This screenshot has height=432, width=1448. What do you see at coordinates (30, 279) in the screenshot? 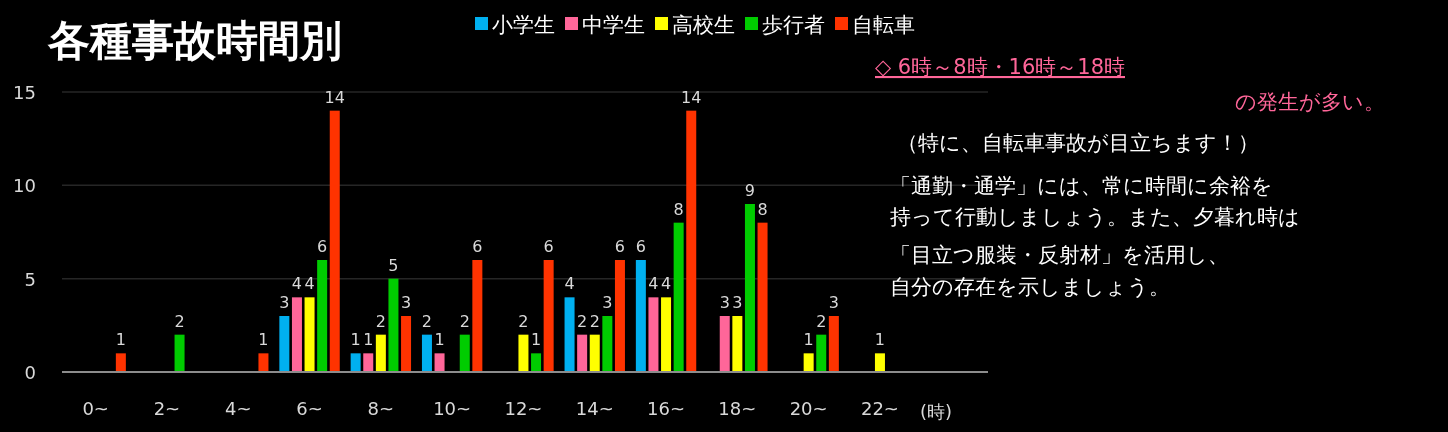
I see `y-tick-label: 5` at bounding box center [30, 279].